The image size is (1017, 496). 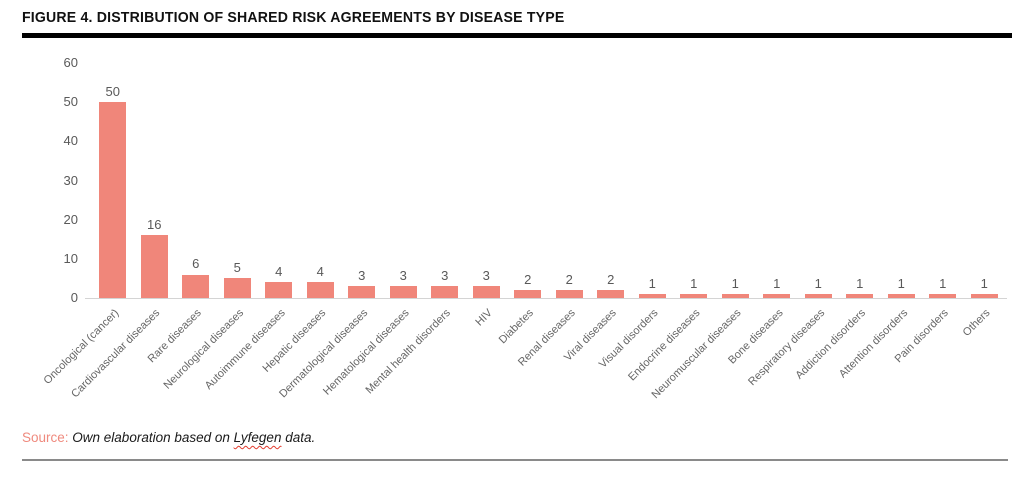 What do you see at coordinates (70, 180) in the screenshot?
I see `y-axis-tick-label: 30` at bounding box center [70, 180].